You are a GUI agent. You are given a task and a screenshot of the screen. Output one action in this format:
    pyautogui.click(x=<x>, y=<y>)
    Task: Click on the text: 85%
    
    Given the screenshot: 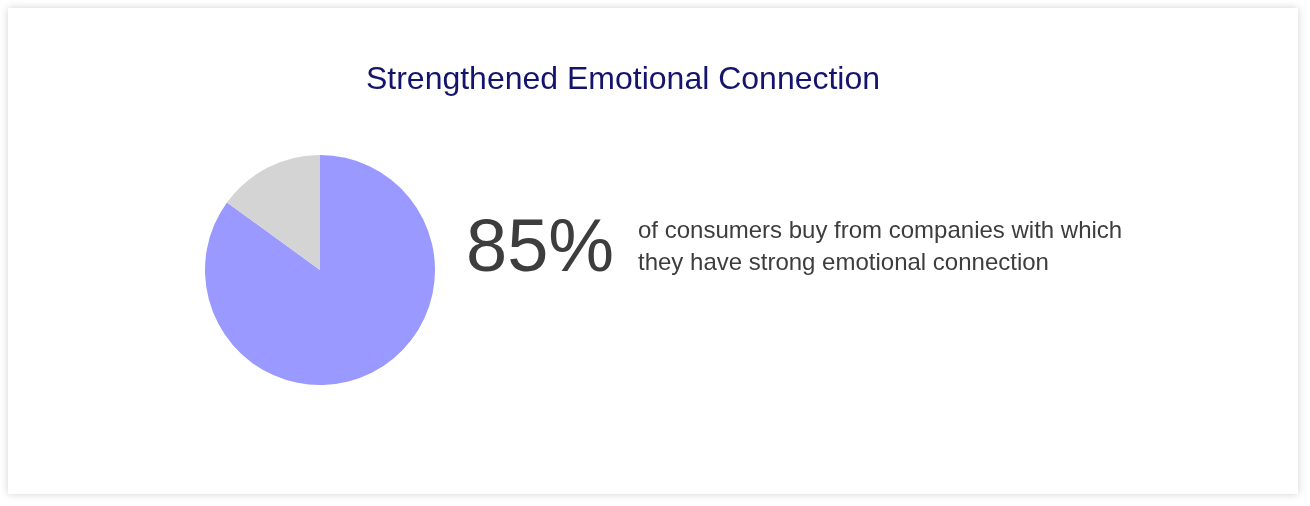 What is the action you would take?
    pyautogui.click(x=540, y=245)
    